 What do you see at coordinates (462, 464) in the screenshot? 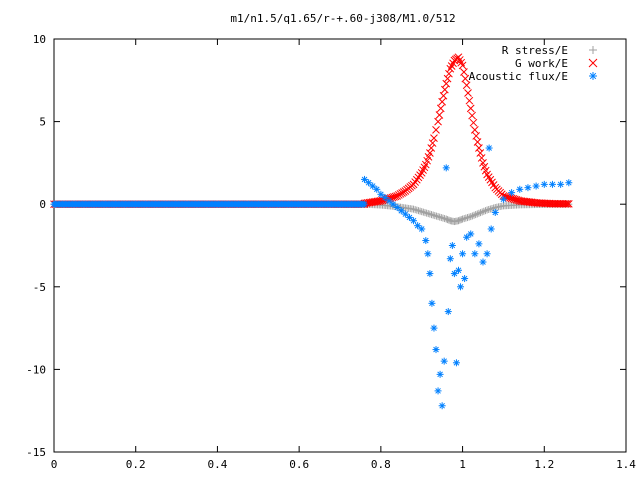
I see `x-tick-label: 1` at bounding box center [462, 464].